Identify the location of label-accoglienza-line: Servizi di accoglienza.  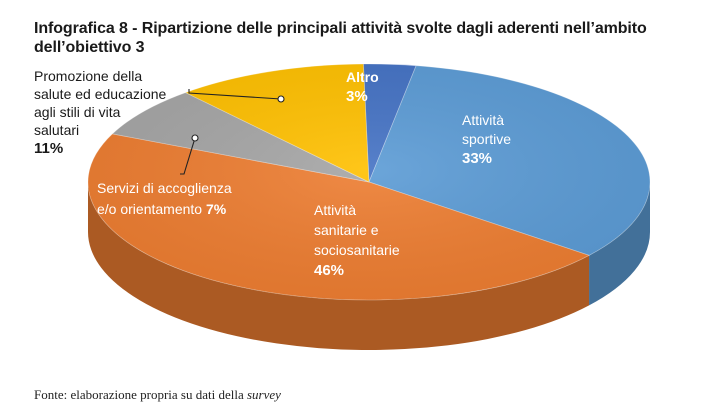
(164, 188).